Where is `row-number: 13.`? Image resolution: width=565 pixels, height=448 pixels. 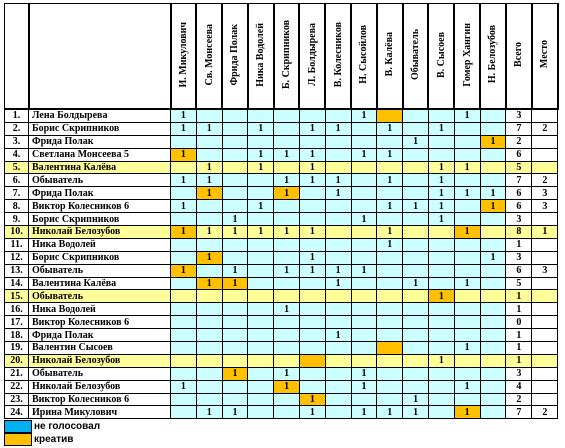 row-number: 13. is located at coordinates (16, 270).